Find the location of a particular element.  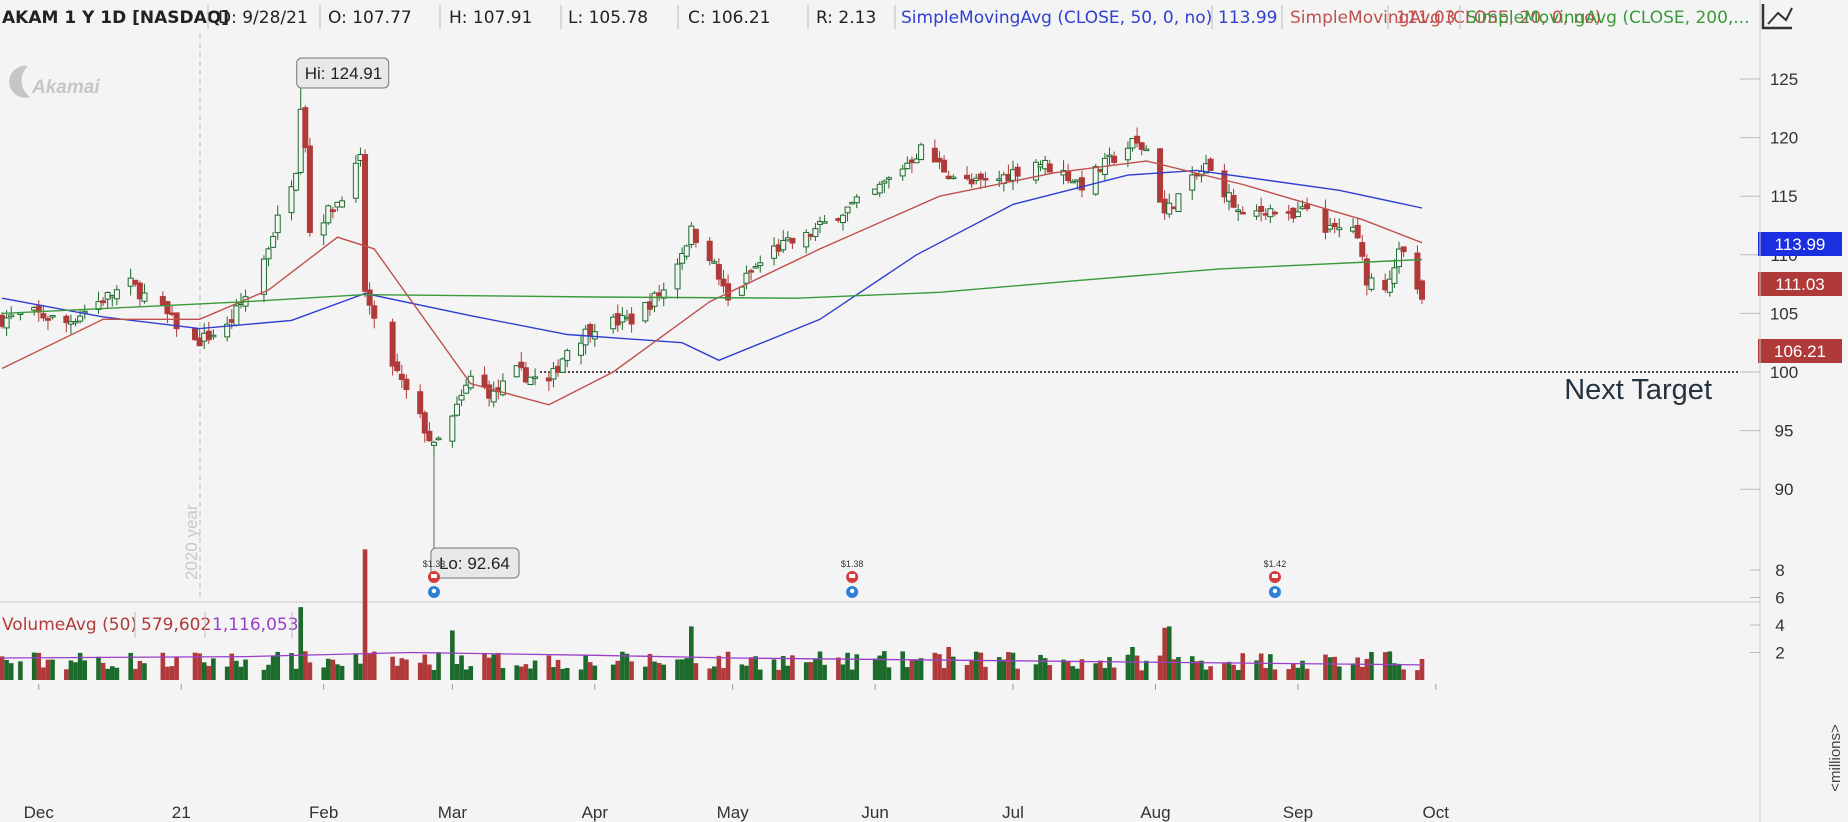

dividend-icon-mark is located at coordinates (1274, 576).